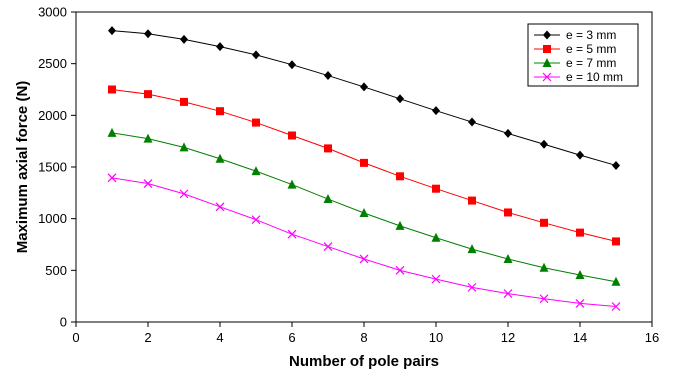 Image resolution: width=680 pixels, height=380 pixels. I want to click on x-tick-label: 14, so click(580, 337).